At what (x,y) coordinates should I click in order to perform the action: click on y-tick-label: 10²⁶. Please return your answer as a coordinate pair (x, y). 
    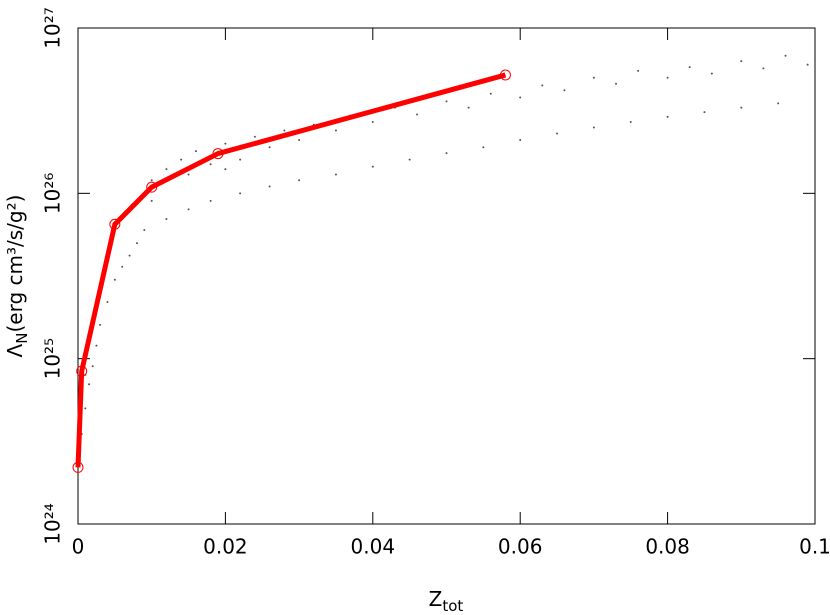
    Looking at the image, I should click on (53, 193).